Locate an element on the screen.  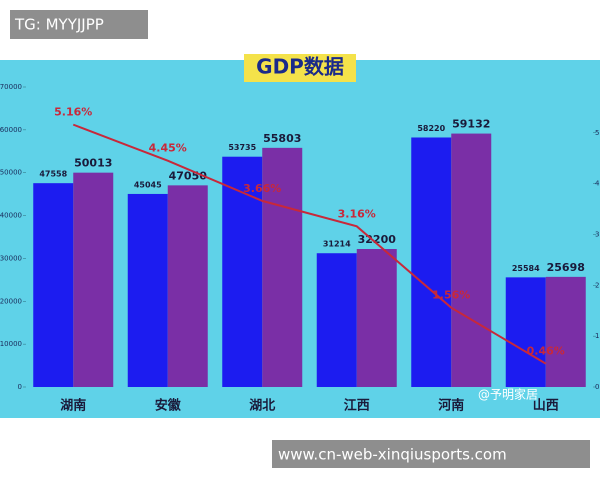
bar-value-label: 25698 is located at coordinates (566, 267).